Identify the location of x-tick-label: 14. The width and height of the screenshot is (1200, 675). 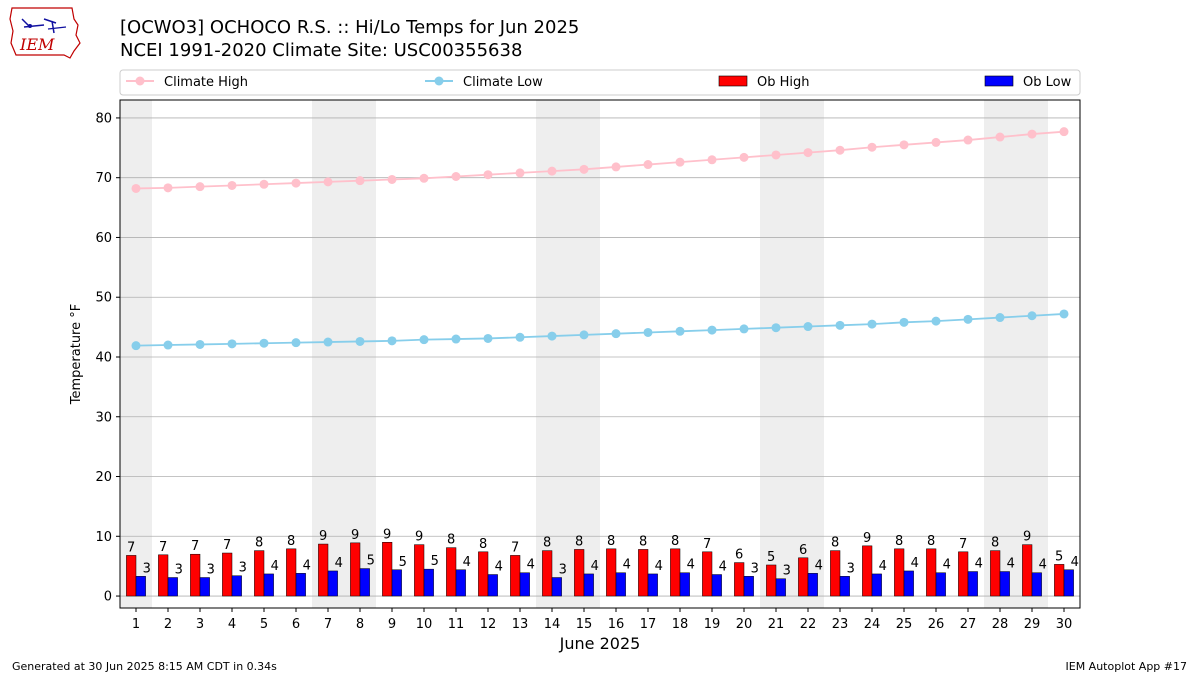
(552, 624).